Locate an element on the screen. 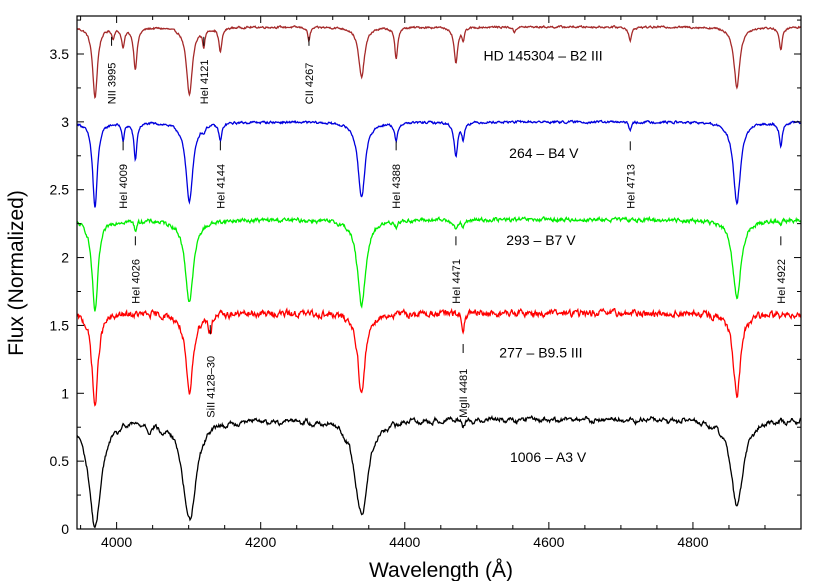 This screenshot has width=830, height=581. y-tick-label-2: 1 is located at coordinates (65, 393).